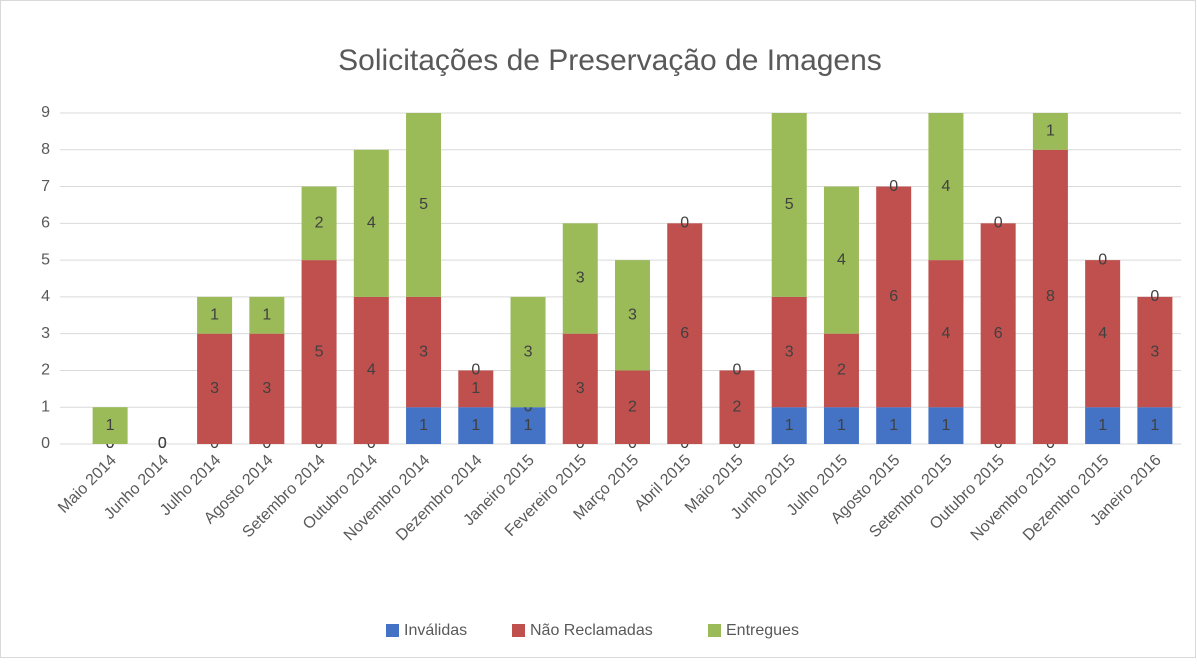  What do you see at coordinates (435, 630) in the screenshot?
I see `legend-label: Inválidas` at bounding box center [435, 630].